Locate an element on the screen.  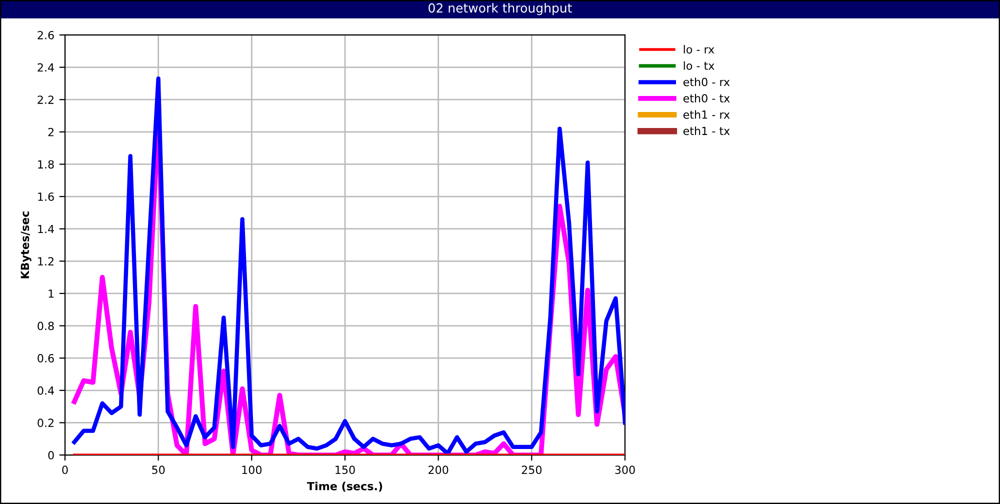
y-tick-label: 1.2 is located at coordinates (46, 261).